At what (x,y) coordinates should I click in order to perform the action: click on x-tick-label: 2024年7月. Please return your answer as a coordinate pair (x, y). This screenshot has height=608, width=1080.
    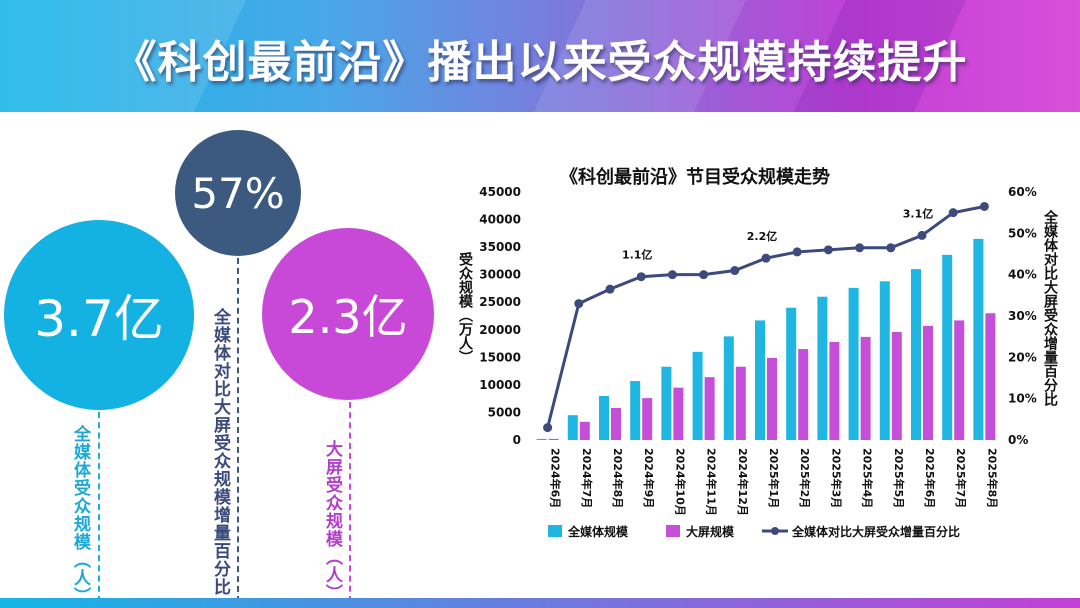
    Looking at the image, I should click on (587, 478).